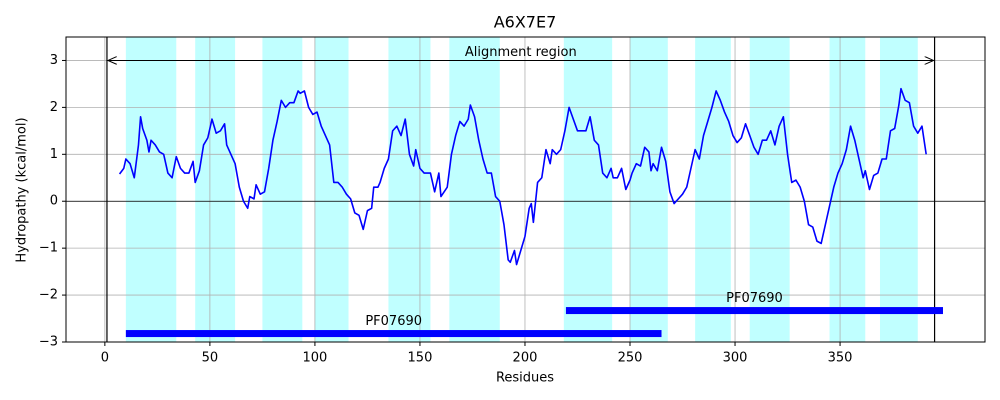 The height and width of the screenshot is (400, 1000). What do you see at coordinates (22, 189) in the screenshot?
I see `y-axis-label: Hydropathy (kcal/mol)` at bounding box center [22, 189].